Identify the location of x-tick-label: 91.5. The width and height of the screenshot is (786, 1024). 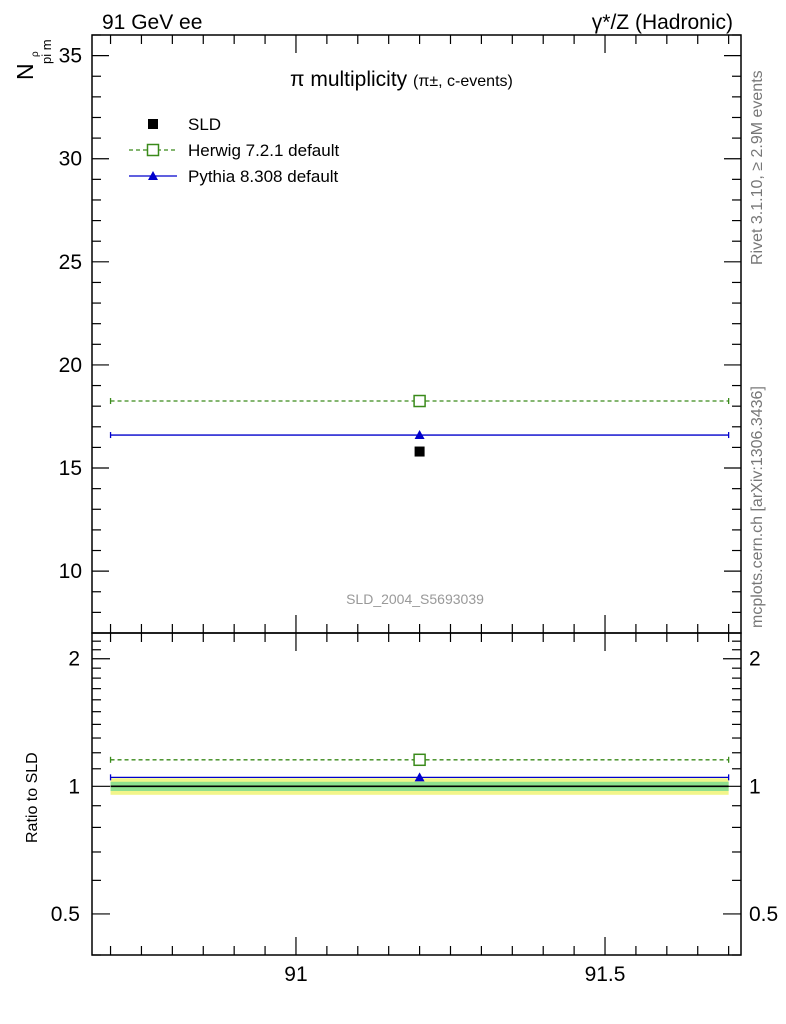
(605, 974).